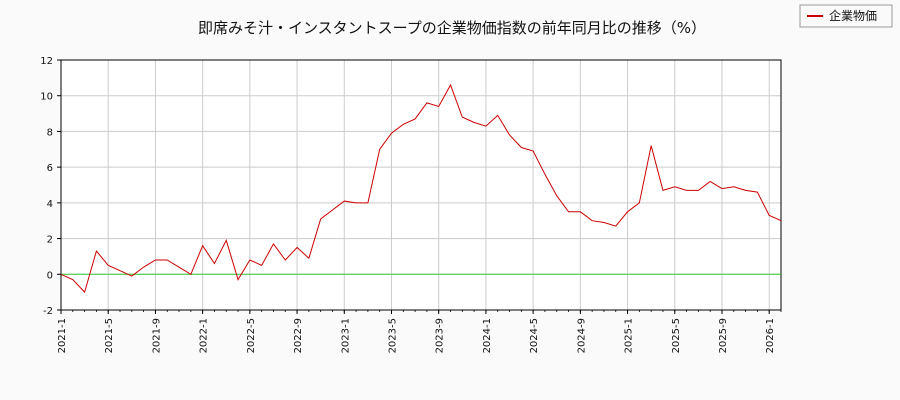 Image resolution: width=900 pixels, height=400 pixels. I want to click on legend-box, so click(846, 16).